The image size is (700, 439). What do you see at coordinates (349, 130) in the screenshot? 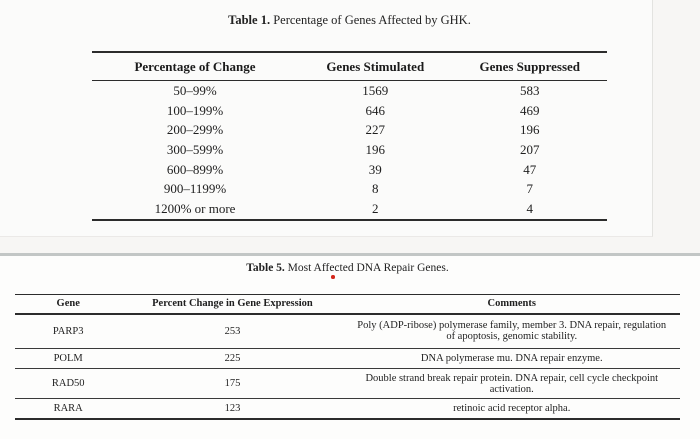
I see `table-row: 200–299% 227 196` at bounding box center [349, 130].